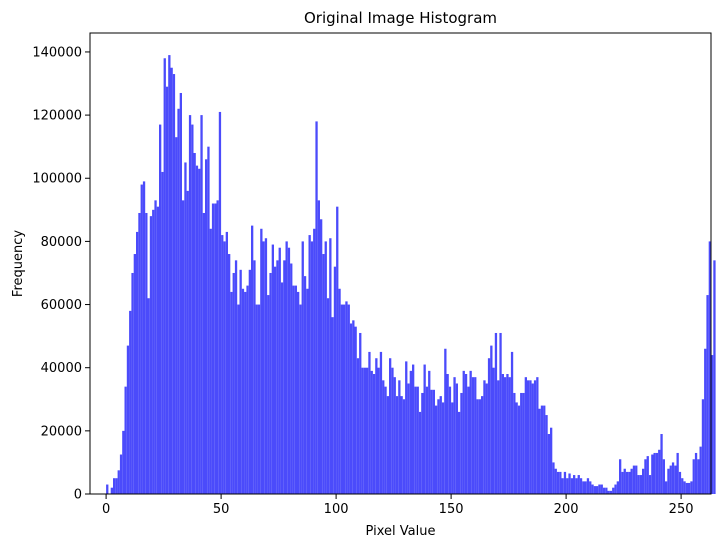 This screenshot has height=547, width=721. I want to click on y-axis-ticks: 0 20000 40000 60000 80000 100000 120000 140000, so click(61, 274).